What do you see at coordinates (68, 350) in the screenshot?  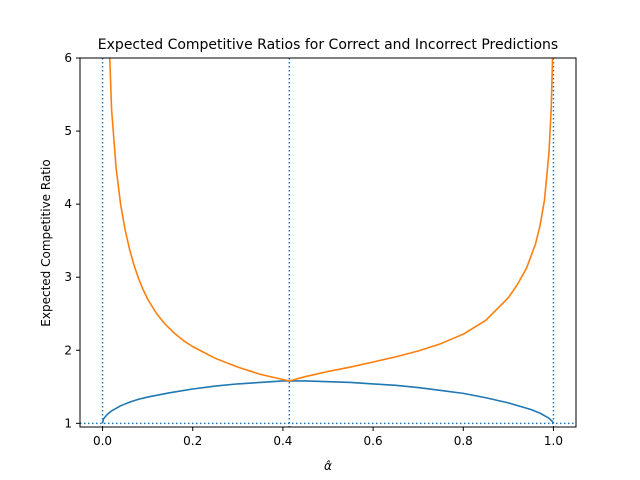 I see `y-tick-label: 2` at bounding box center [68, 350].